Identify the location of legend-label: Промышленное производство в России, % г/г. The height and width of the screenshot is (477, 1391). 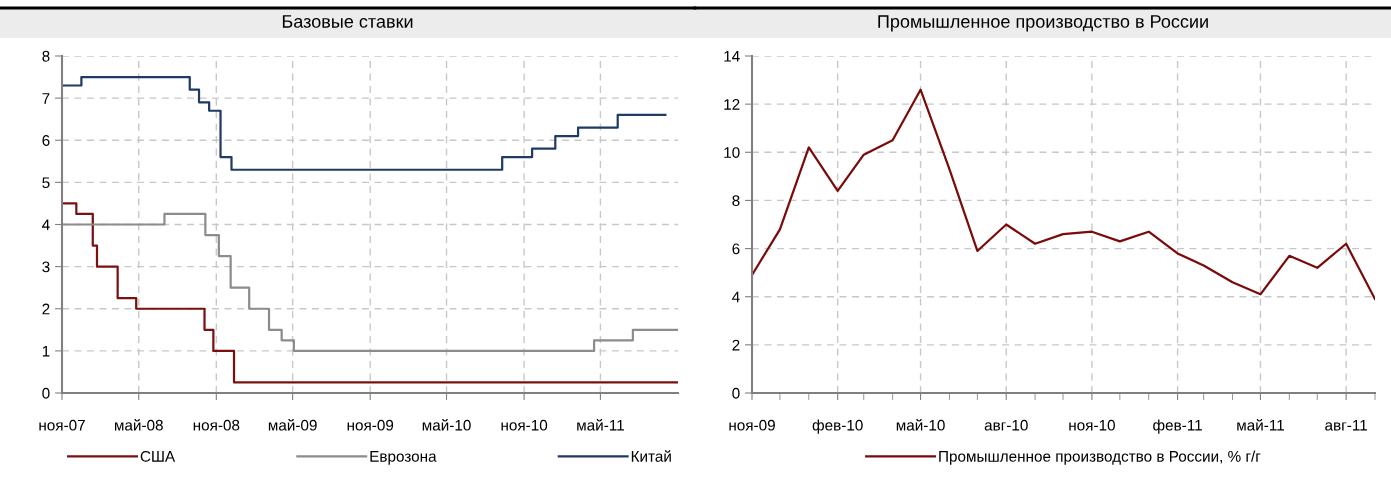
(1100, 457).